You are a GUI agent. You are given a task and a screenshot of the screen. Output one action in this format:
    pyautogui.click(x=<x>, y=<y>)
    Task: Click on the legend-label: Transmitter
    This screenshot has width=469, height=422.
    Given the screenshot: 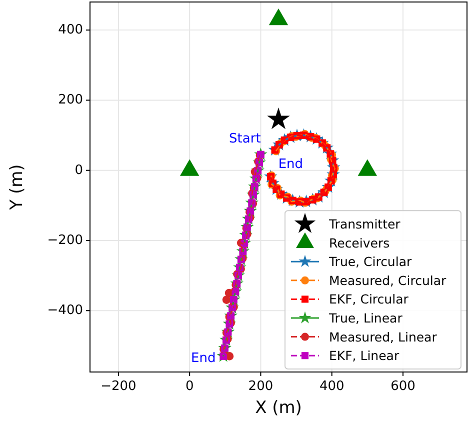 What is the action you would take?
    pyautogui.click(x=365, y=224)
    